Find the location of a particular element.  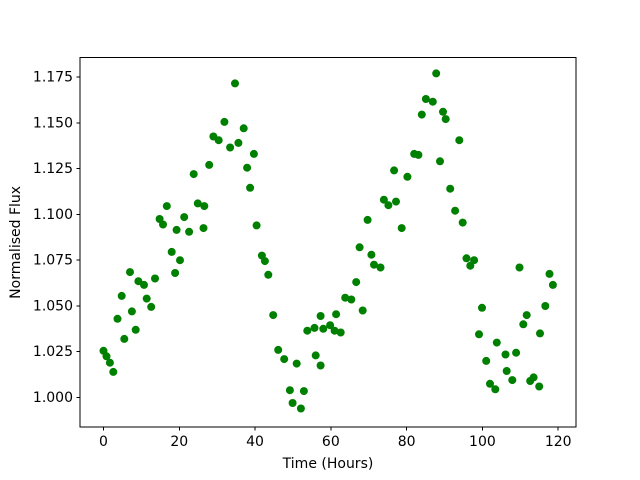

x-tick-label: 120 is located at coordinates (558, 442).